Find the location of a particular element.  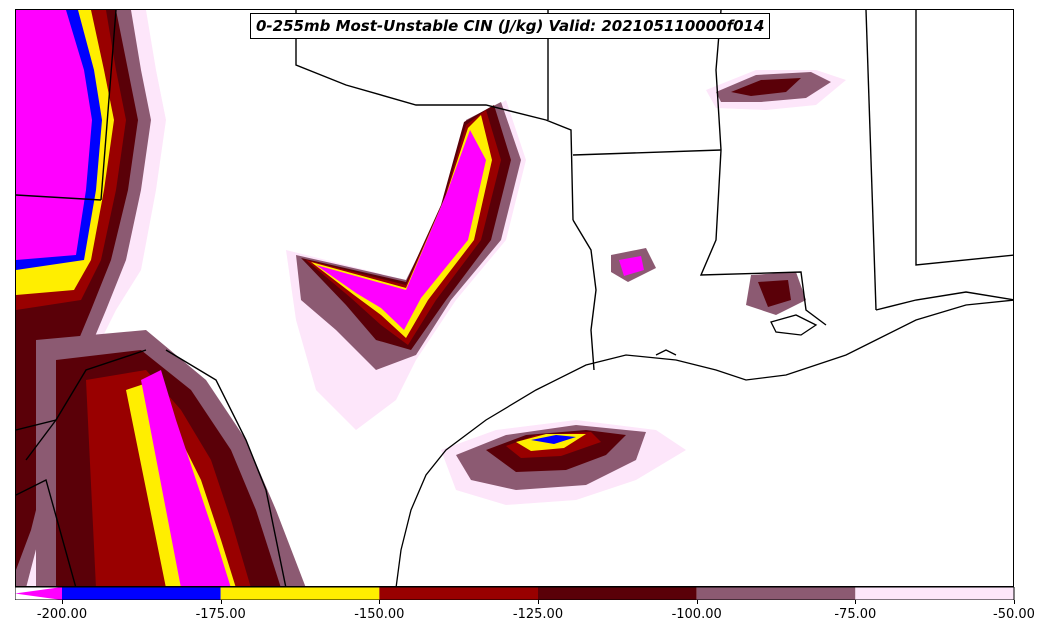

colorbar-tick-label: -150.00 is located at coordinates (379, 614).